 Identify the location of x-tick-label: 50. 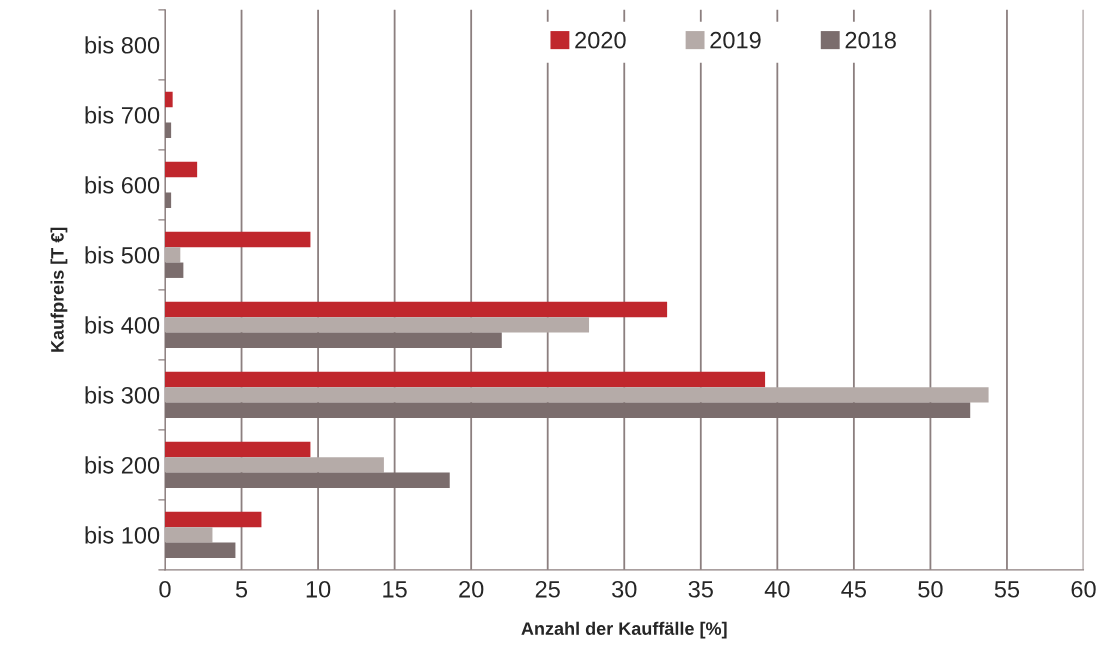
(930, 589).